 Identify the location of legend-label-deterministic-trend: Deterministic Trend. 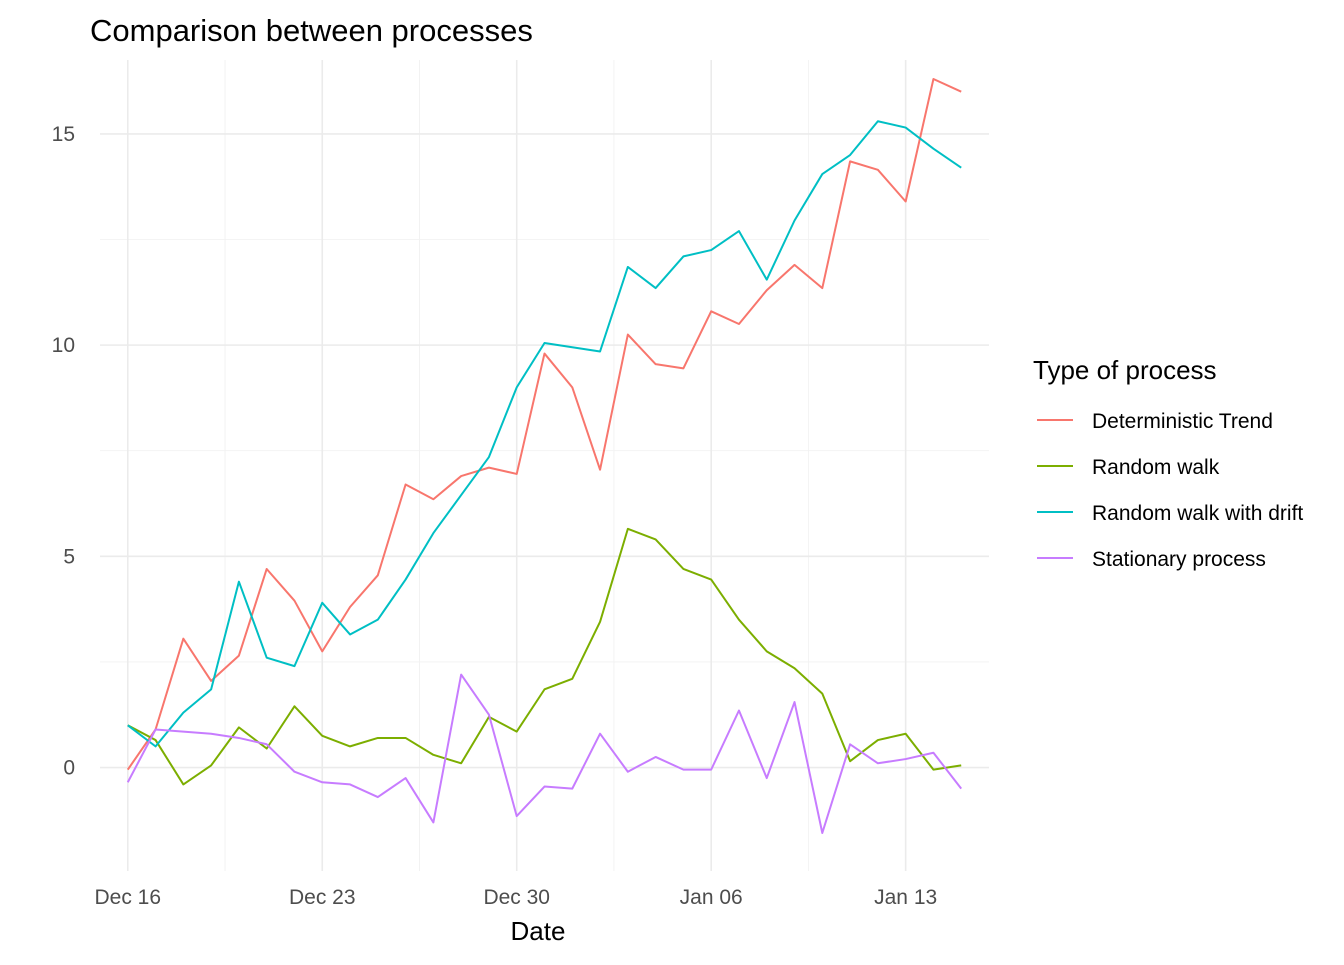
(1182, 421).